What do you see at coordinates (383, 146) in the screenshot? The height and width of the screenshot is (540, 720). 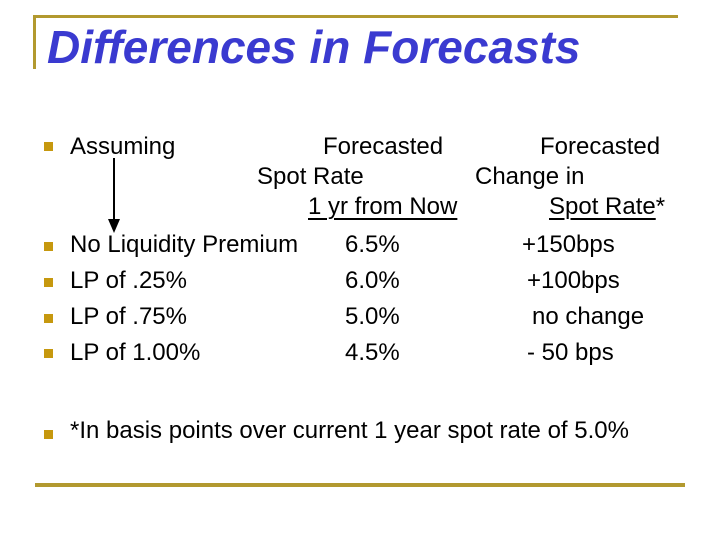 I see `header-spot-line1: Forecasted` at bounding box center [383, 146].